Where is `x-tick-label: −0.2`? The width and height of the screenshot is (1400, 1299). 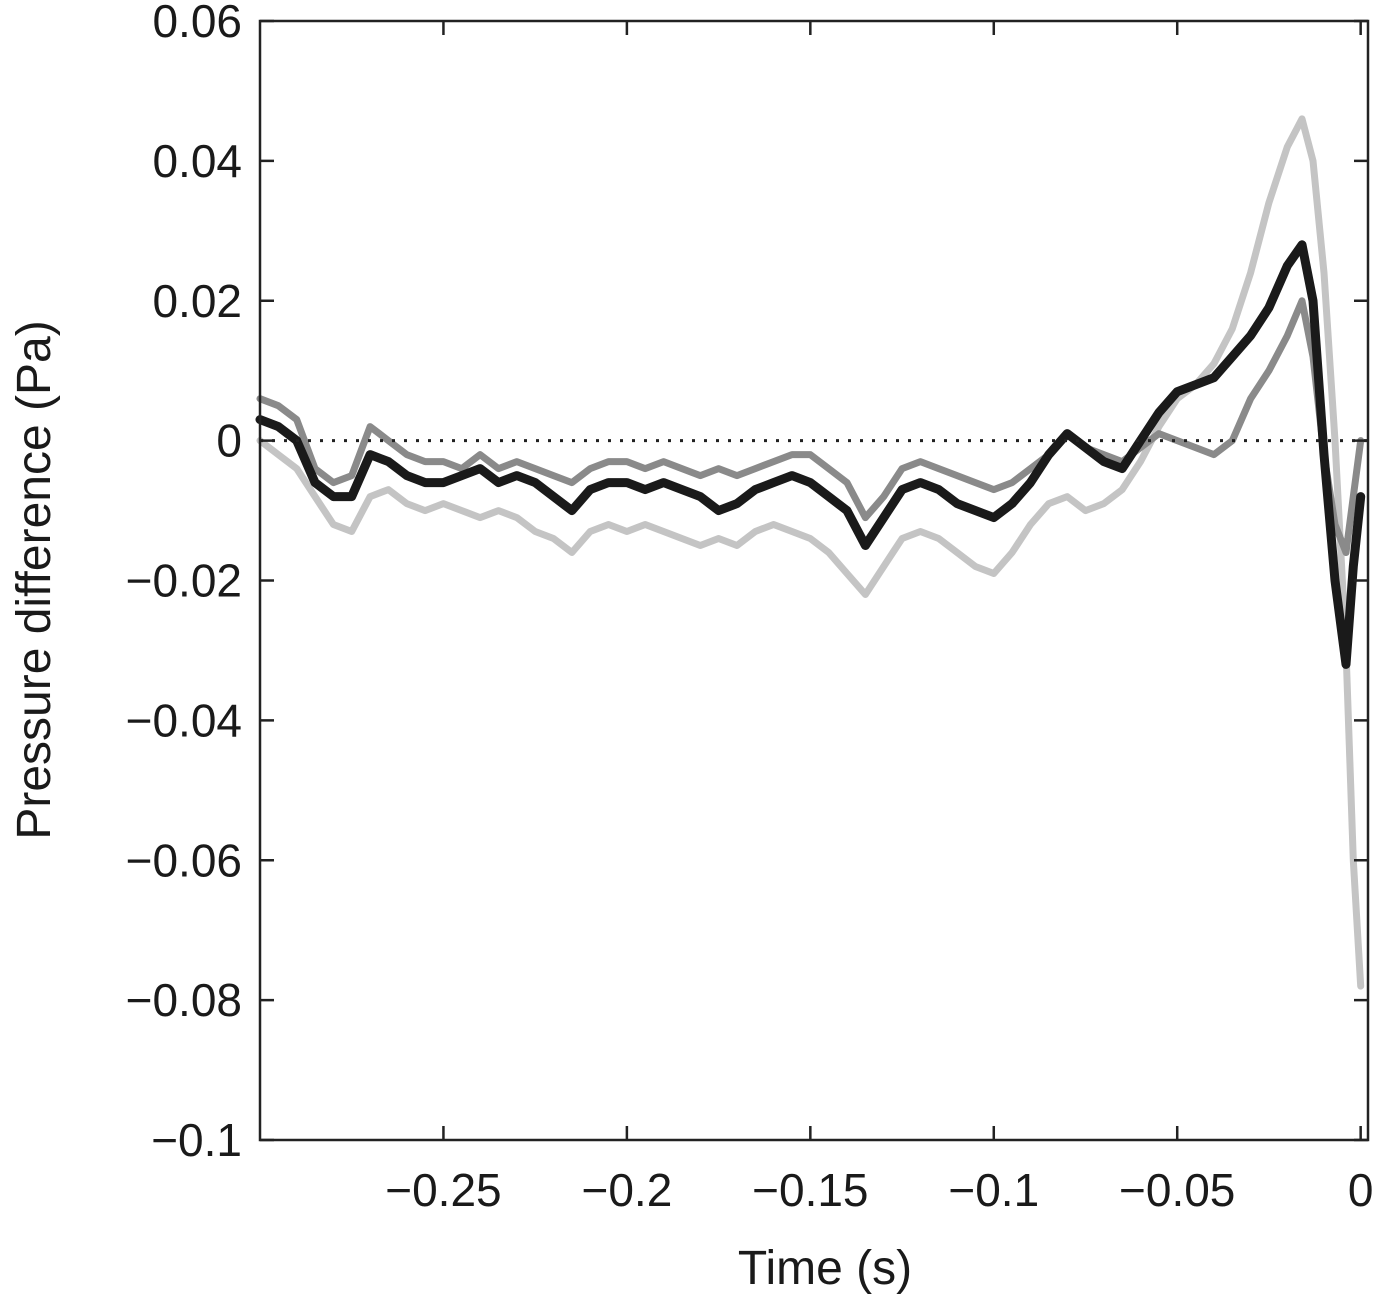 x-tick-label: −0.2 is located at coordinates (626, 1190).